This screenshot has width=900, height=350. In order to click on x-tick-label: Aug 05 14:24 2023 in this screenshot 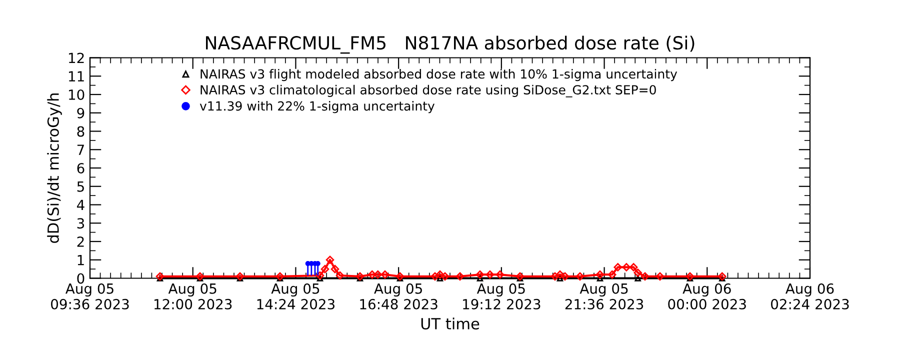, I will do `click(295, 296)`.